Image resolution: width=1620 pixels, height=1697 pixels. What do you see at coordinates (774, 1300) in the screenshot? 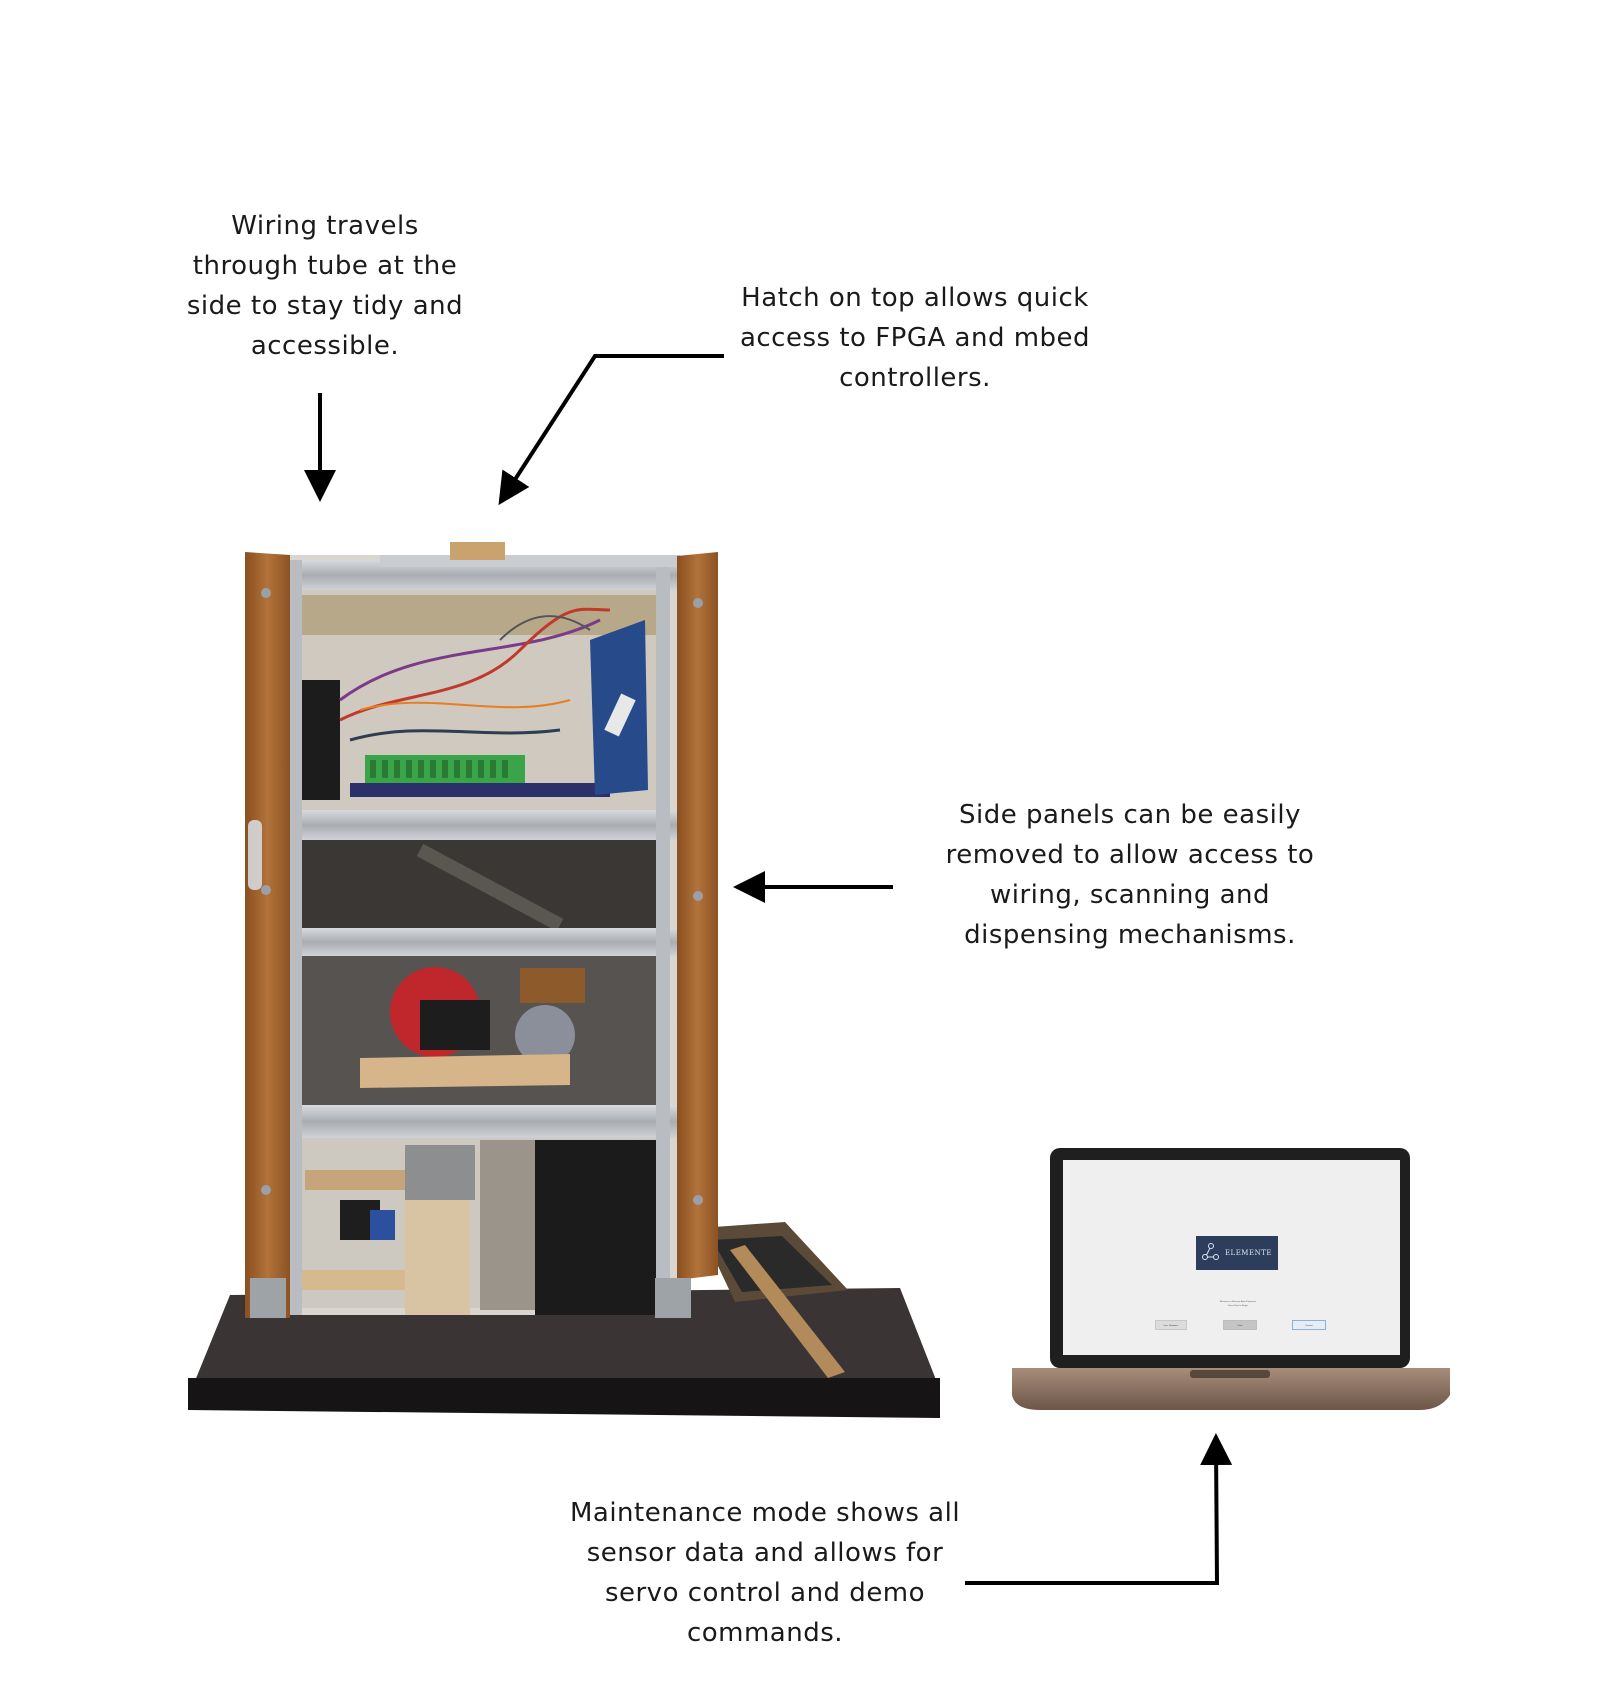
I see `card-tray` at bounding box center [774, 1300].